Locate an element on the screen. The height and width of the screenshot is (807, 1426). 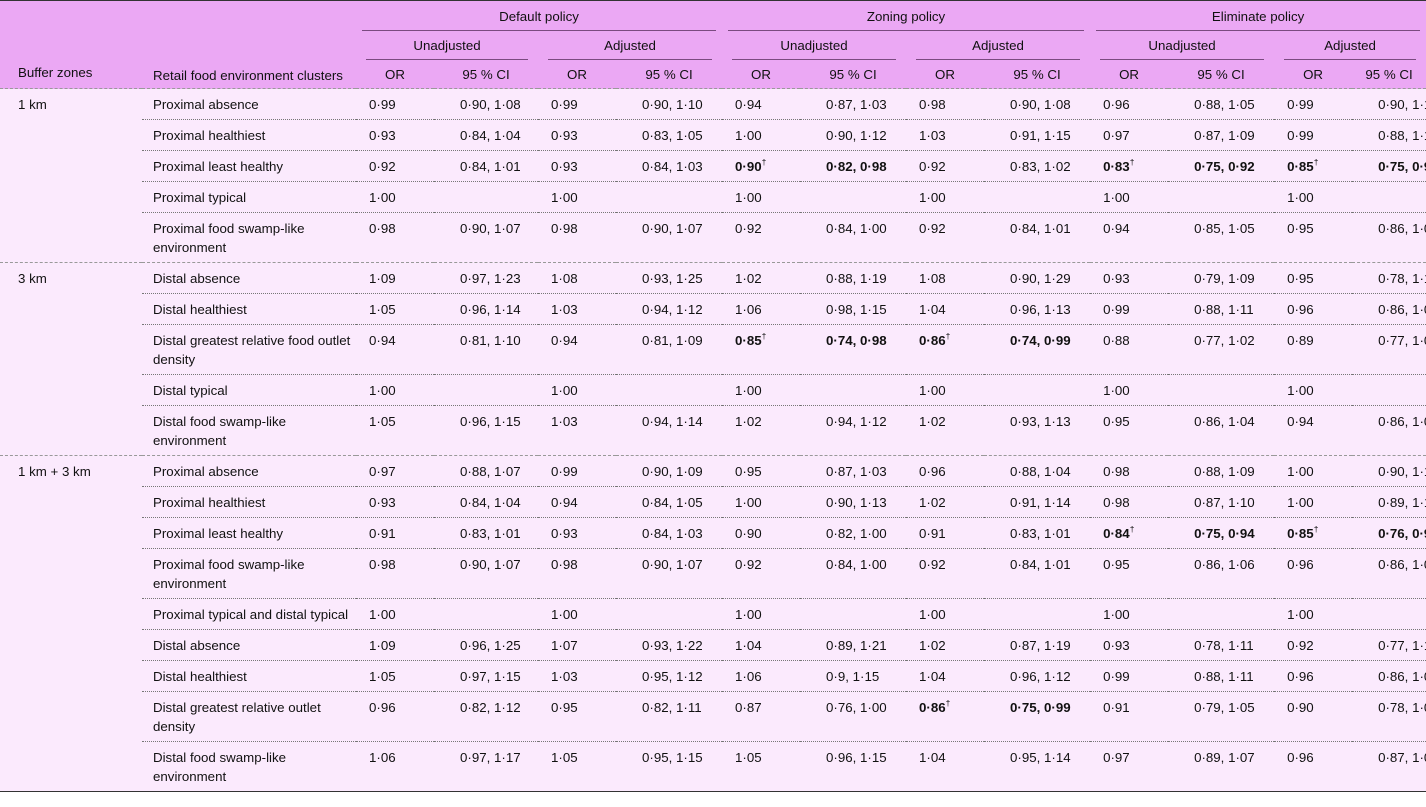
confidence-interval-cell: 0·79, 1·09 is located at coordinates (1221, 278).